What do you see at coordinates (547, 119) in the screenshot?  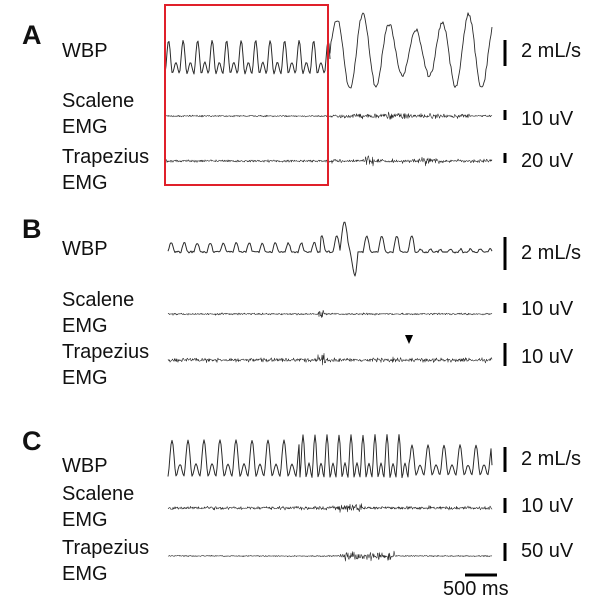 I see `panel-a-scalene-scale: 10 uV` at bounding box center [547, 119].